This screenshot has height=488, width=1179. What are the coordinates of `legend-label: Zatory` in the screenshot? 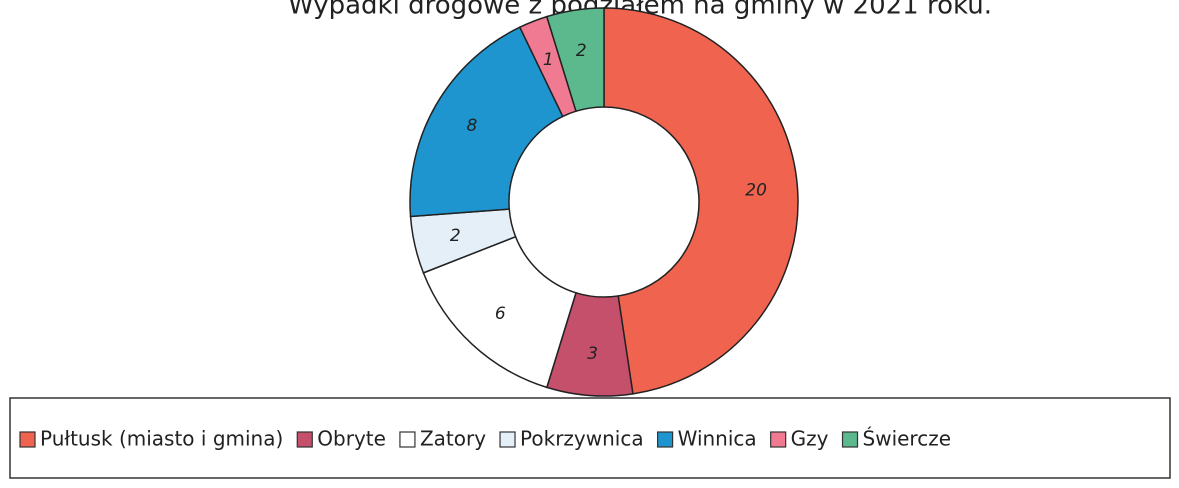 It's located at (453, 439).